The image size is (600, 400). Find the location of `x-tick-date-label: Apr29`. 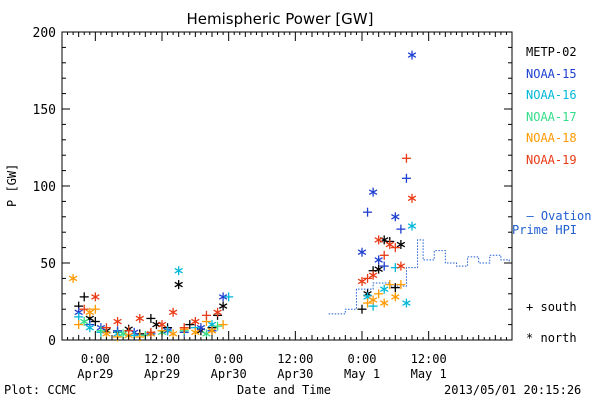

x-tick-date-label: Apr29 is located at coordinates (95, 374).